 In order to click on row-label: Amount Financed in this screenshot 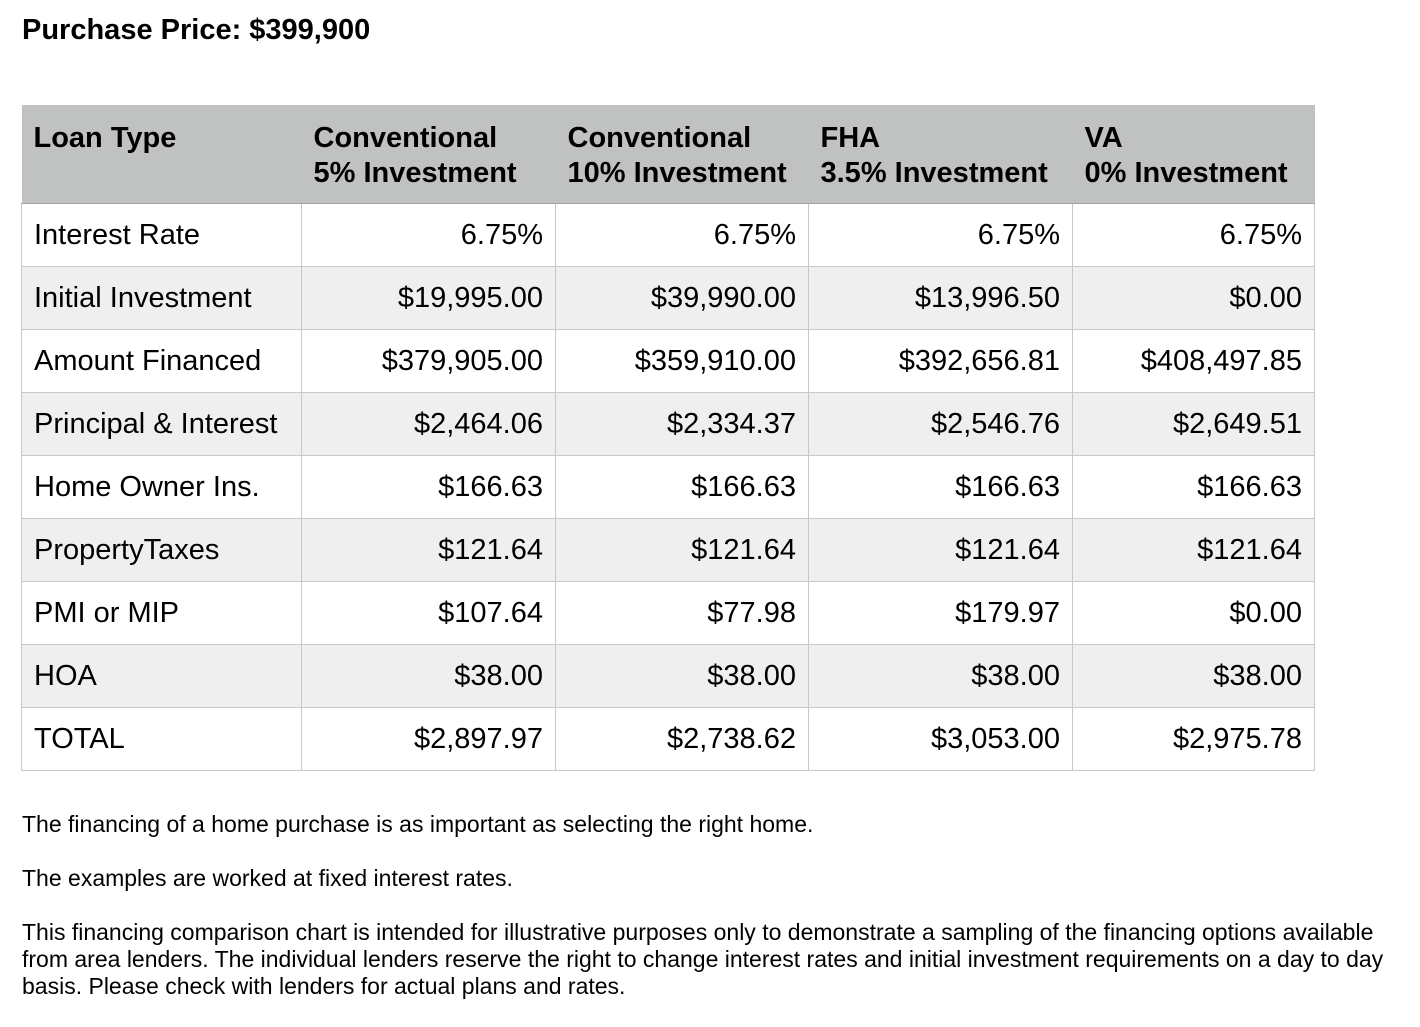, I will do `click(161, 361)`.